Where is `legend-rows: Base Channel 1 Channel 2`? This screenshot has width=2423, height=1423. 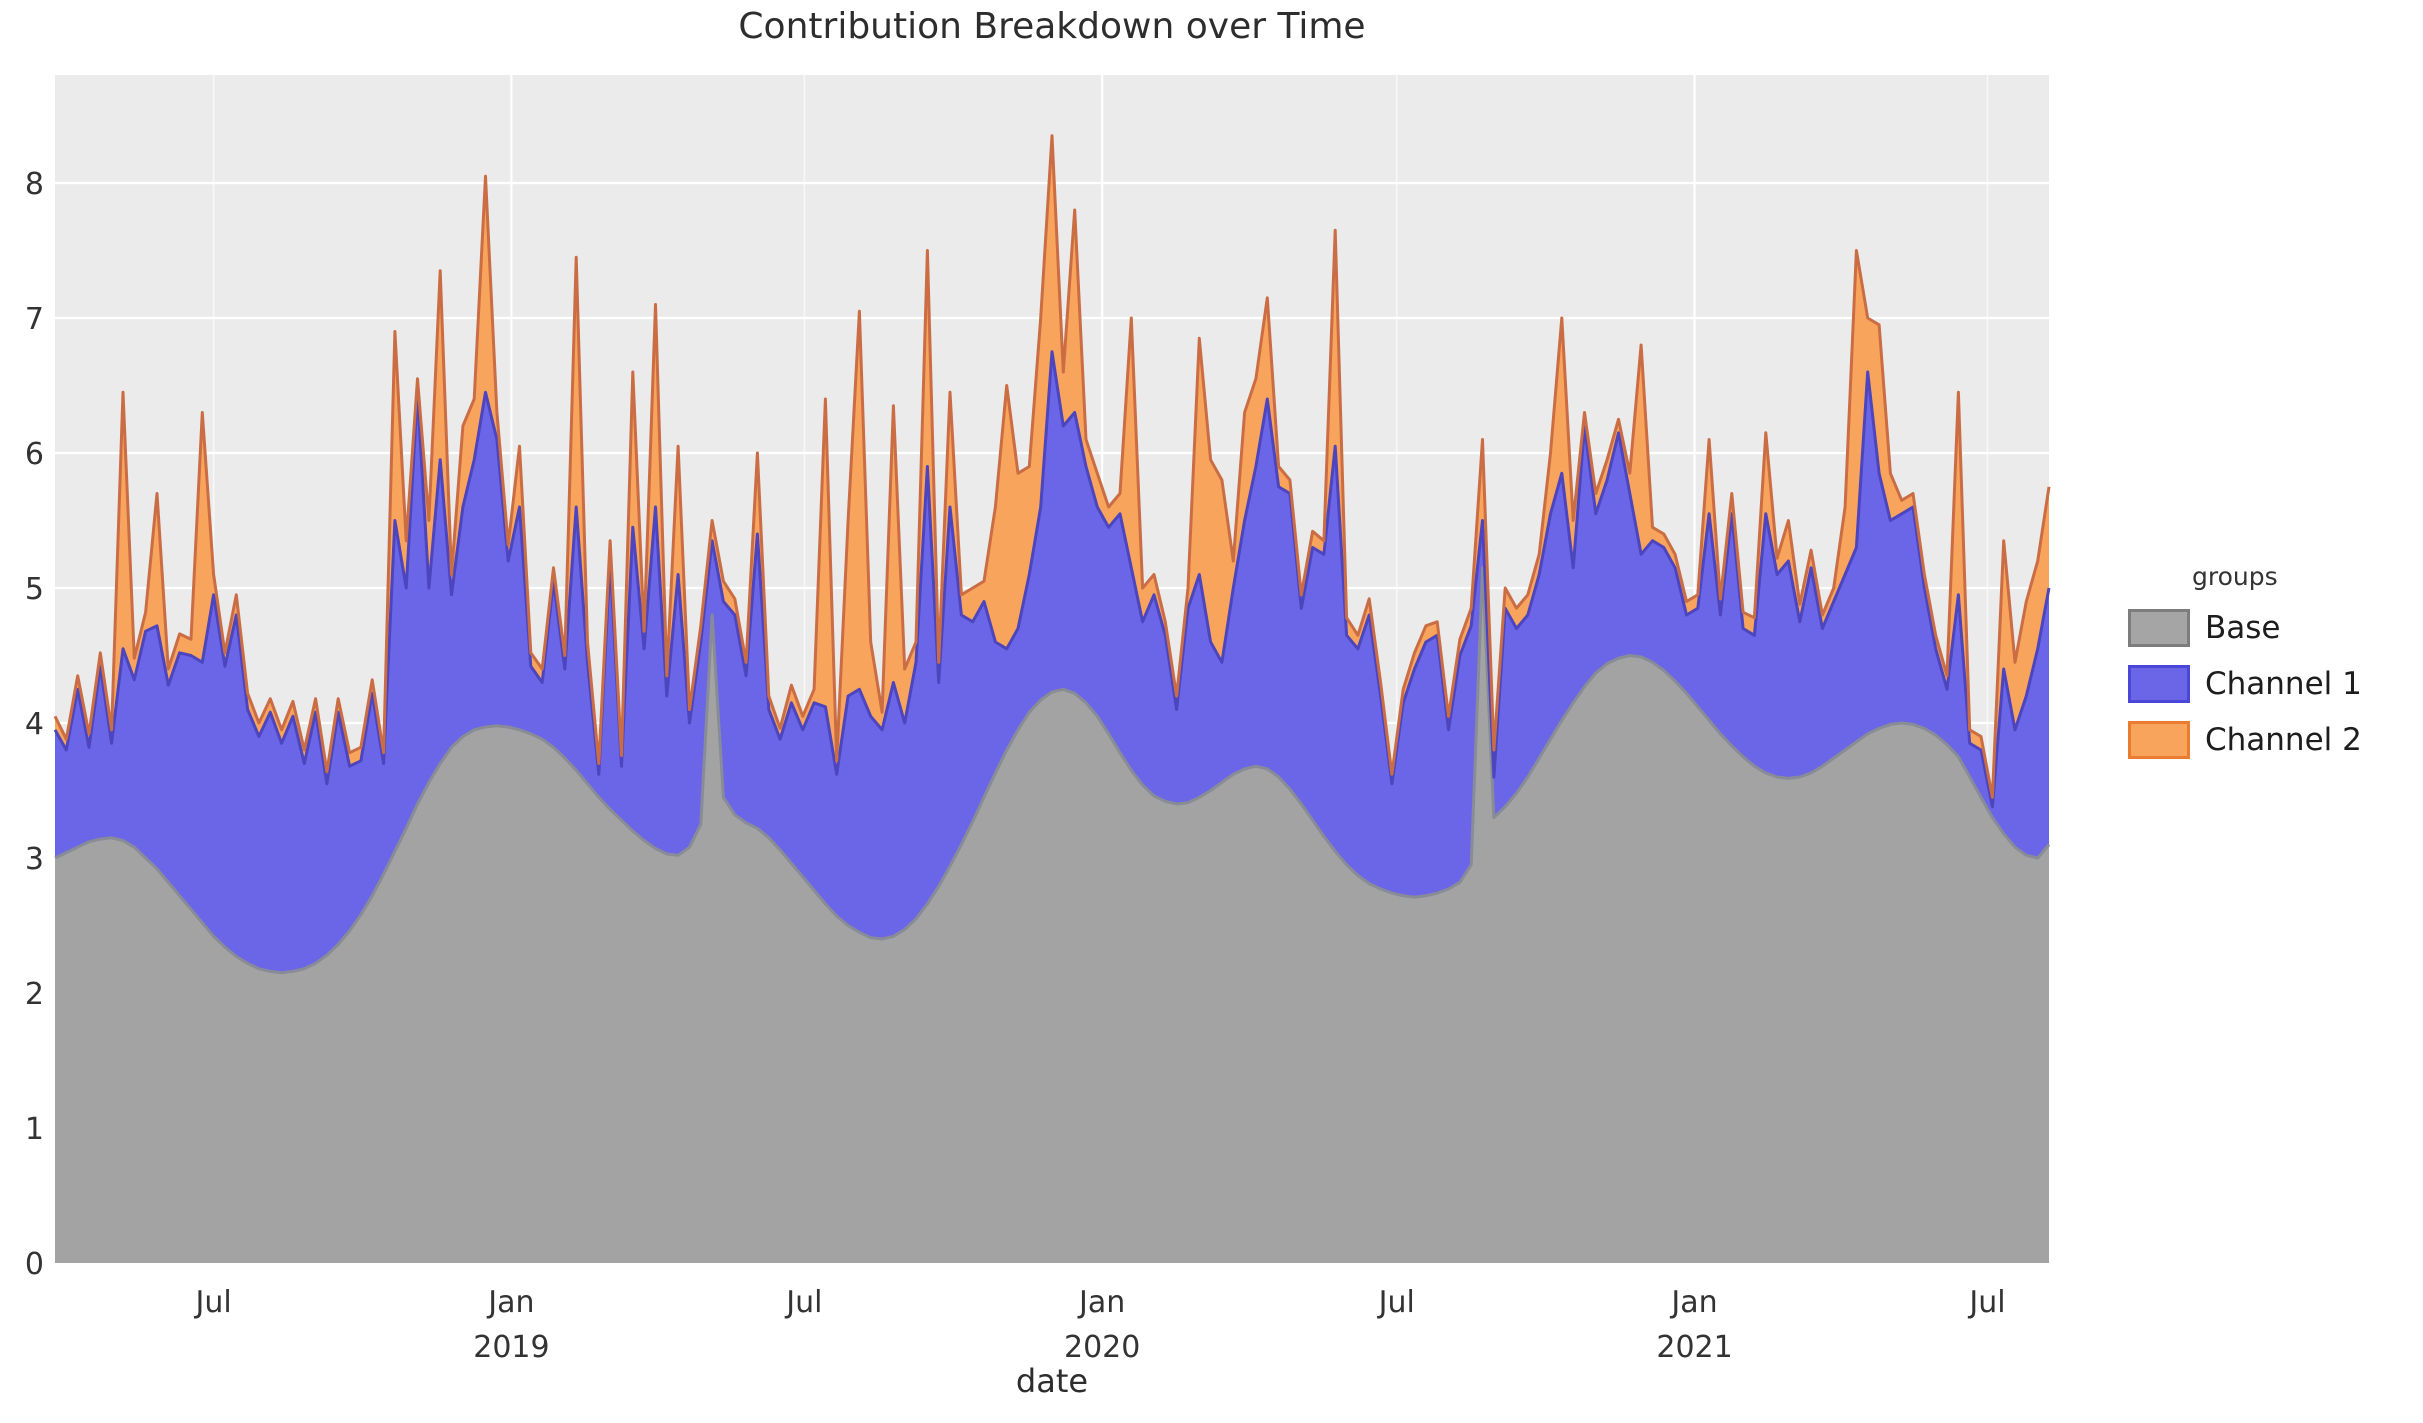 legend-rows: Base Channel 1 Channel 2 is located at coordinates (2274, 684).